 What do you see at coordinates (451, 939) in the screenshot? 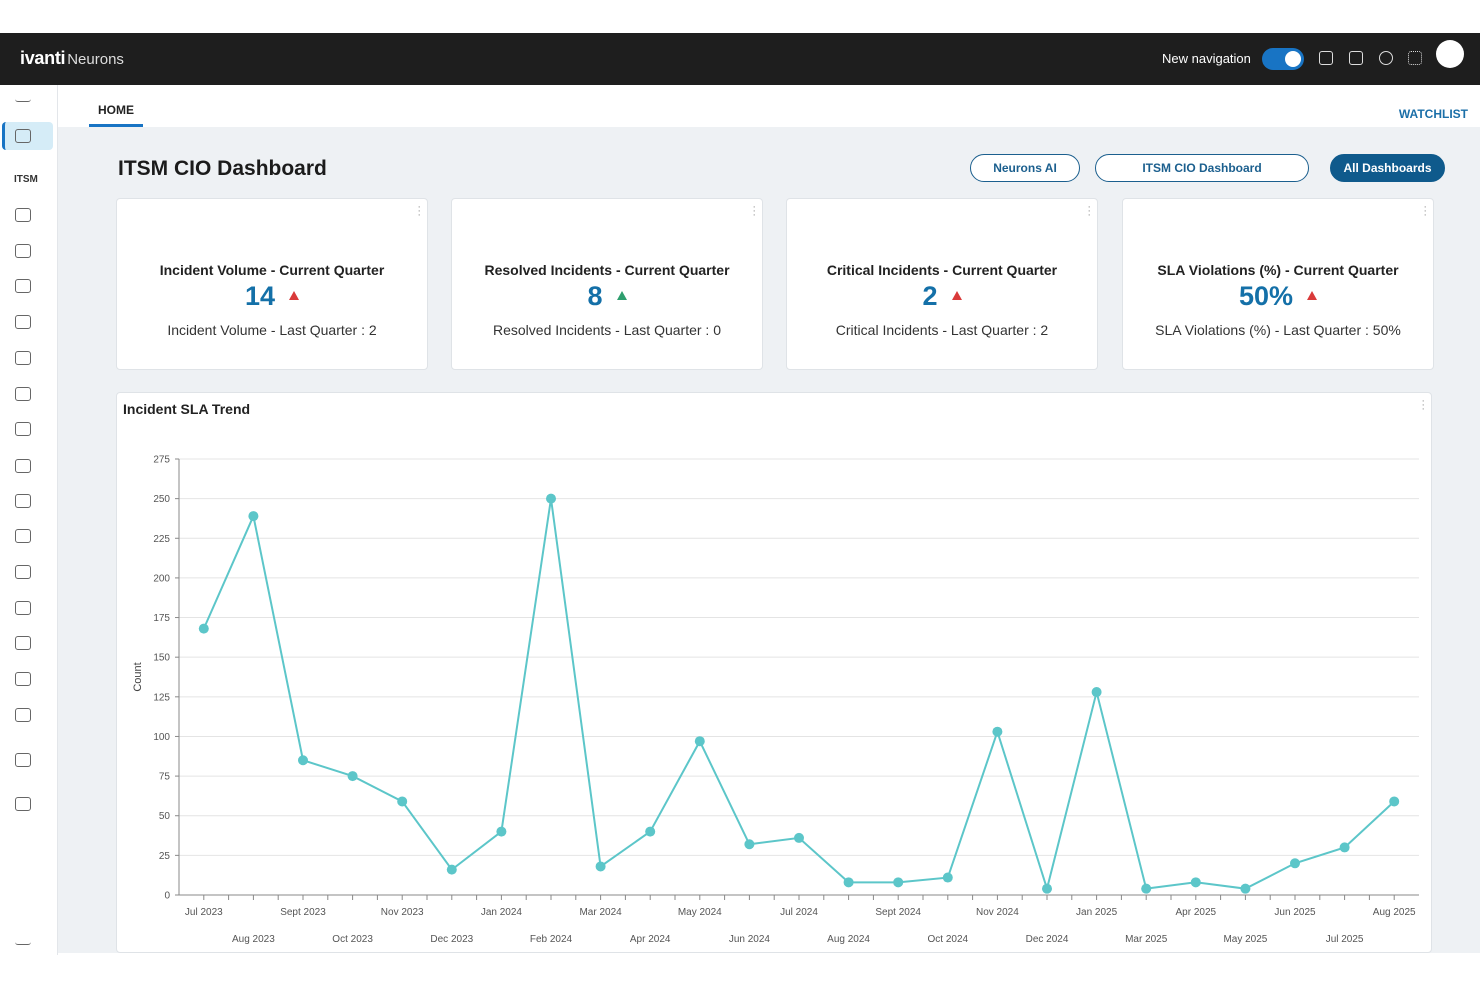
I see `x-tick-label: Dec 2023` at bounding box center [451, 939].